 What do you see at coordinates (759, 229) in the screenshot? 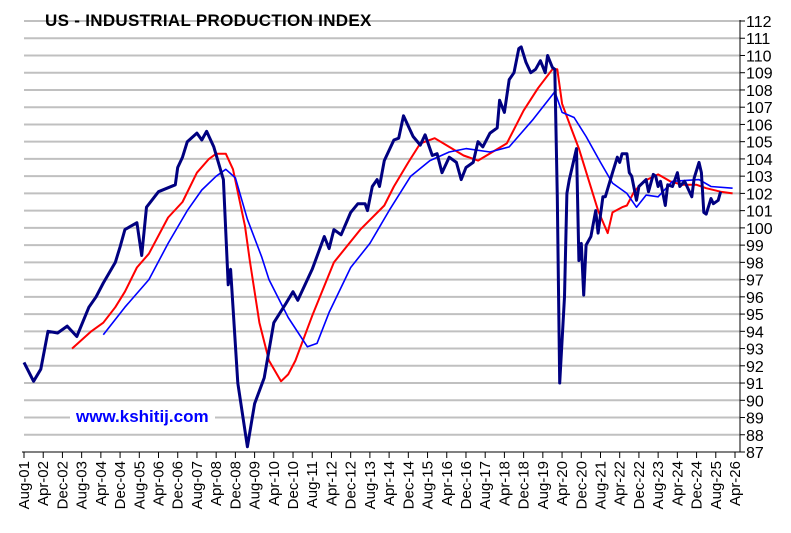
I see `y-tick-label: 100` at bounding box center [759, 229].